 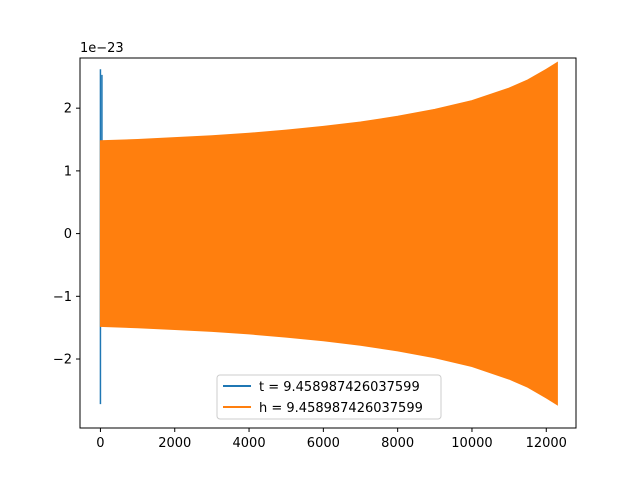 What do you see at coordinates (546, 443) in the screenshot?
I see `x-tick-label: 12000` at bounding box center [546, 443].